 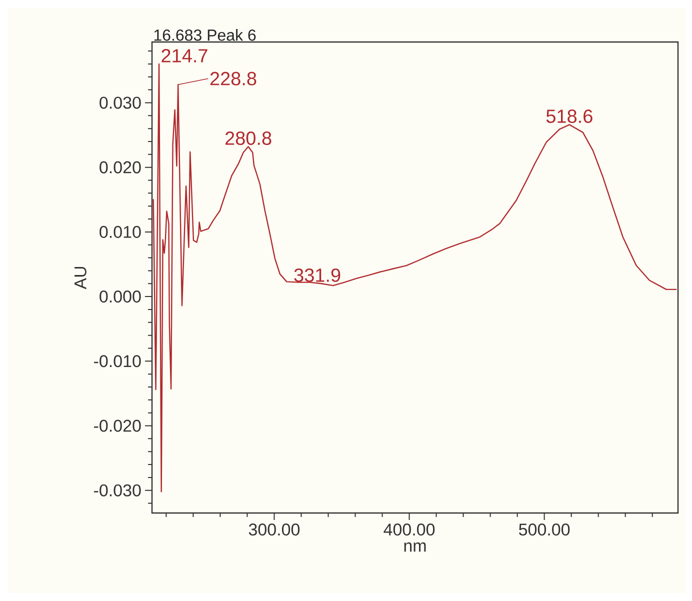 What do you see at coordinates (117, 490) in the screenshot?
I see `y-tick-label: -0.030` at bounding box center [117, 490].